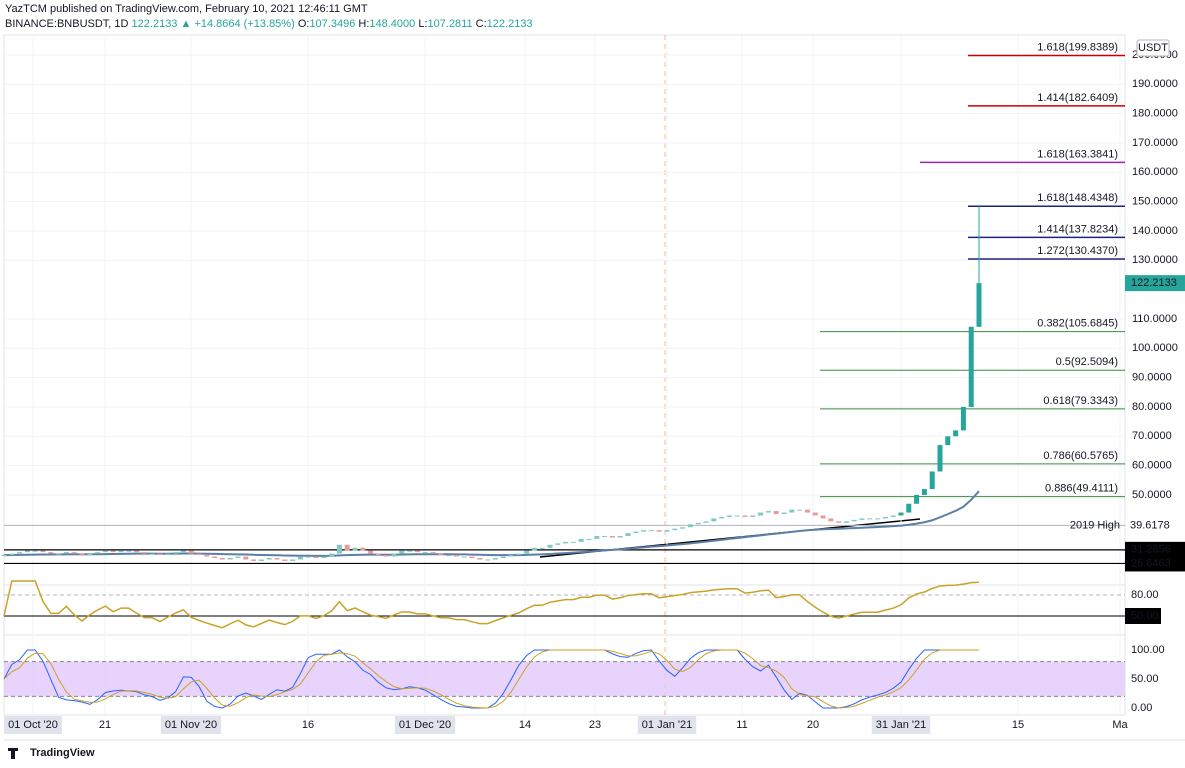 This screenshot has width=1185, height=768. What do you see at coordinates (1145, 679) in the screenshot?
I see `stoch-tick-label: 50.00` at bounding box center [1145, 679].